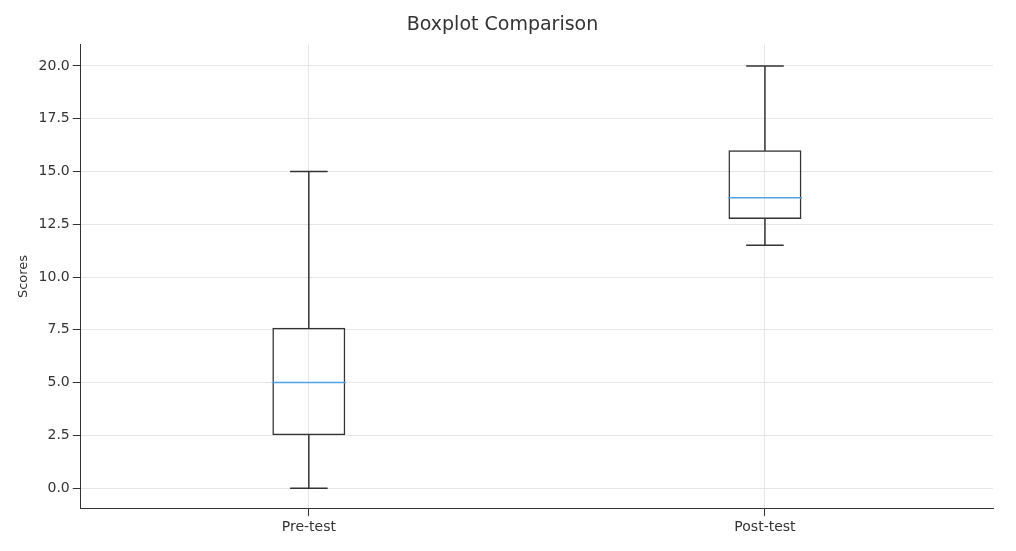 The width and height of the screenshot is (1016, 551). I want to click on y-tick-label: 2.5, so click(58, 434).